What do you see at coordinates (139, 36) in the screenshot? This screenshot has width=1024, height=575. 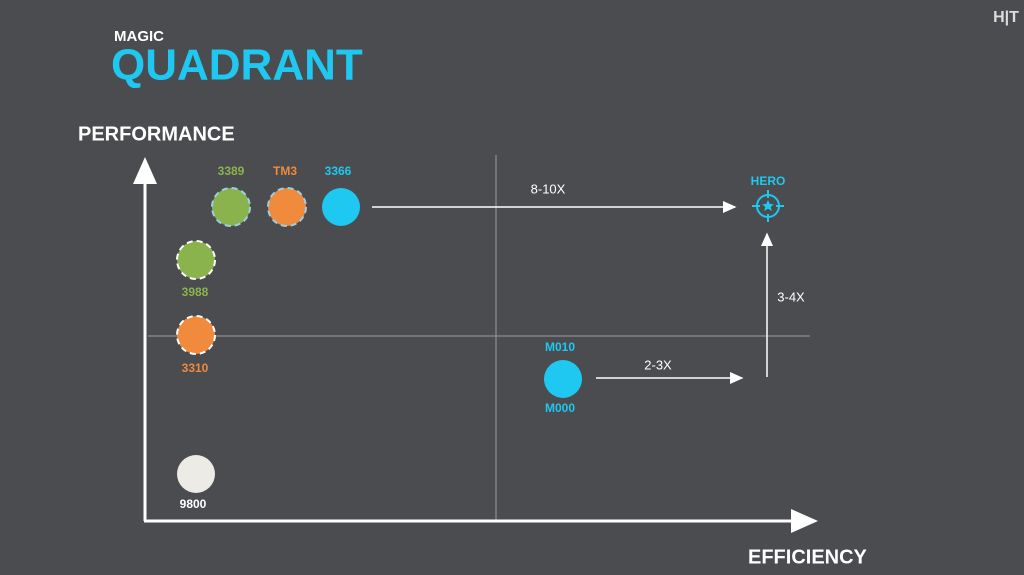 I see `header-kicker: MAGIC` at bounding box center [139, 36].